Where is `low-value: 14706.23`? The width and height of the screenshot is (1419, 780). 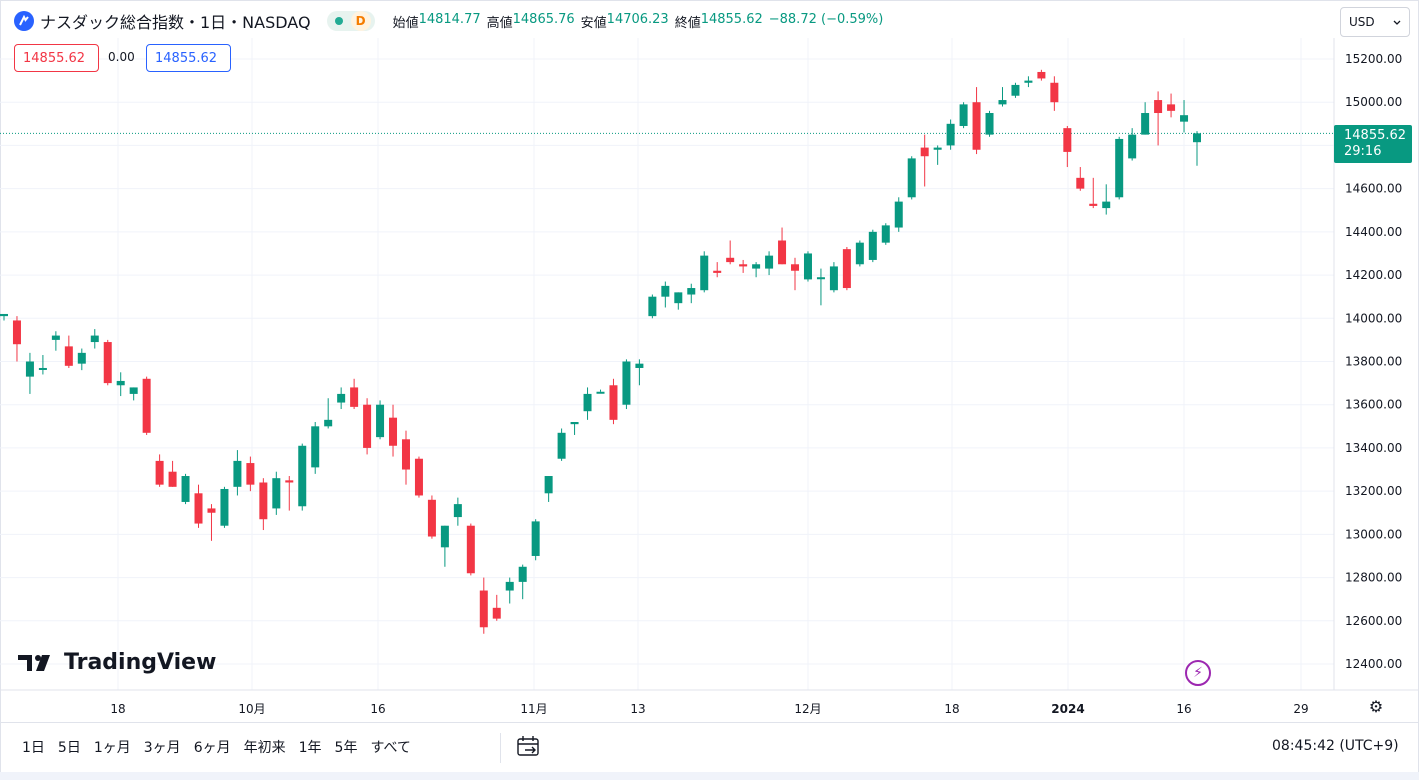 low-value: 14706.23 is located at coordinates (637, 19).